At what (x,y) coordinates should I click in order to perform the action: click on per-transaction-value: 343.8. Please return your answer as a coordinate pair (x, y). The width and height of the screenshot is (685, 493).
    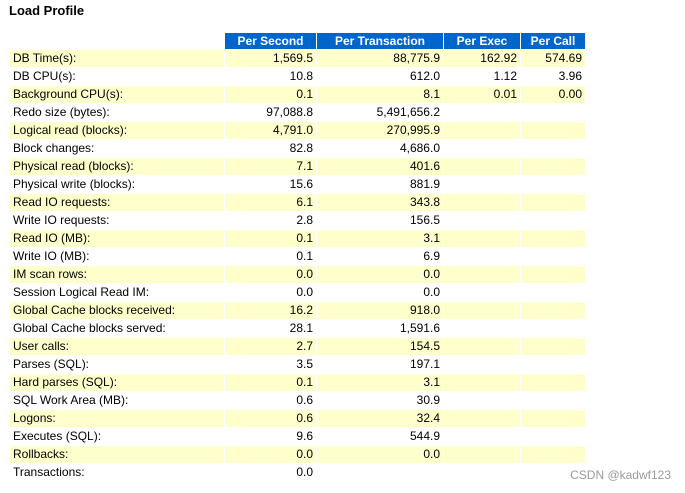
    Looking at the image, I should click on (380, 202).